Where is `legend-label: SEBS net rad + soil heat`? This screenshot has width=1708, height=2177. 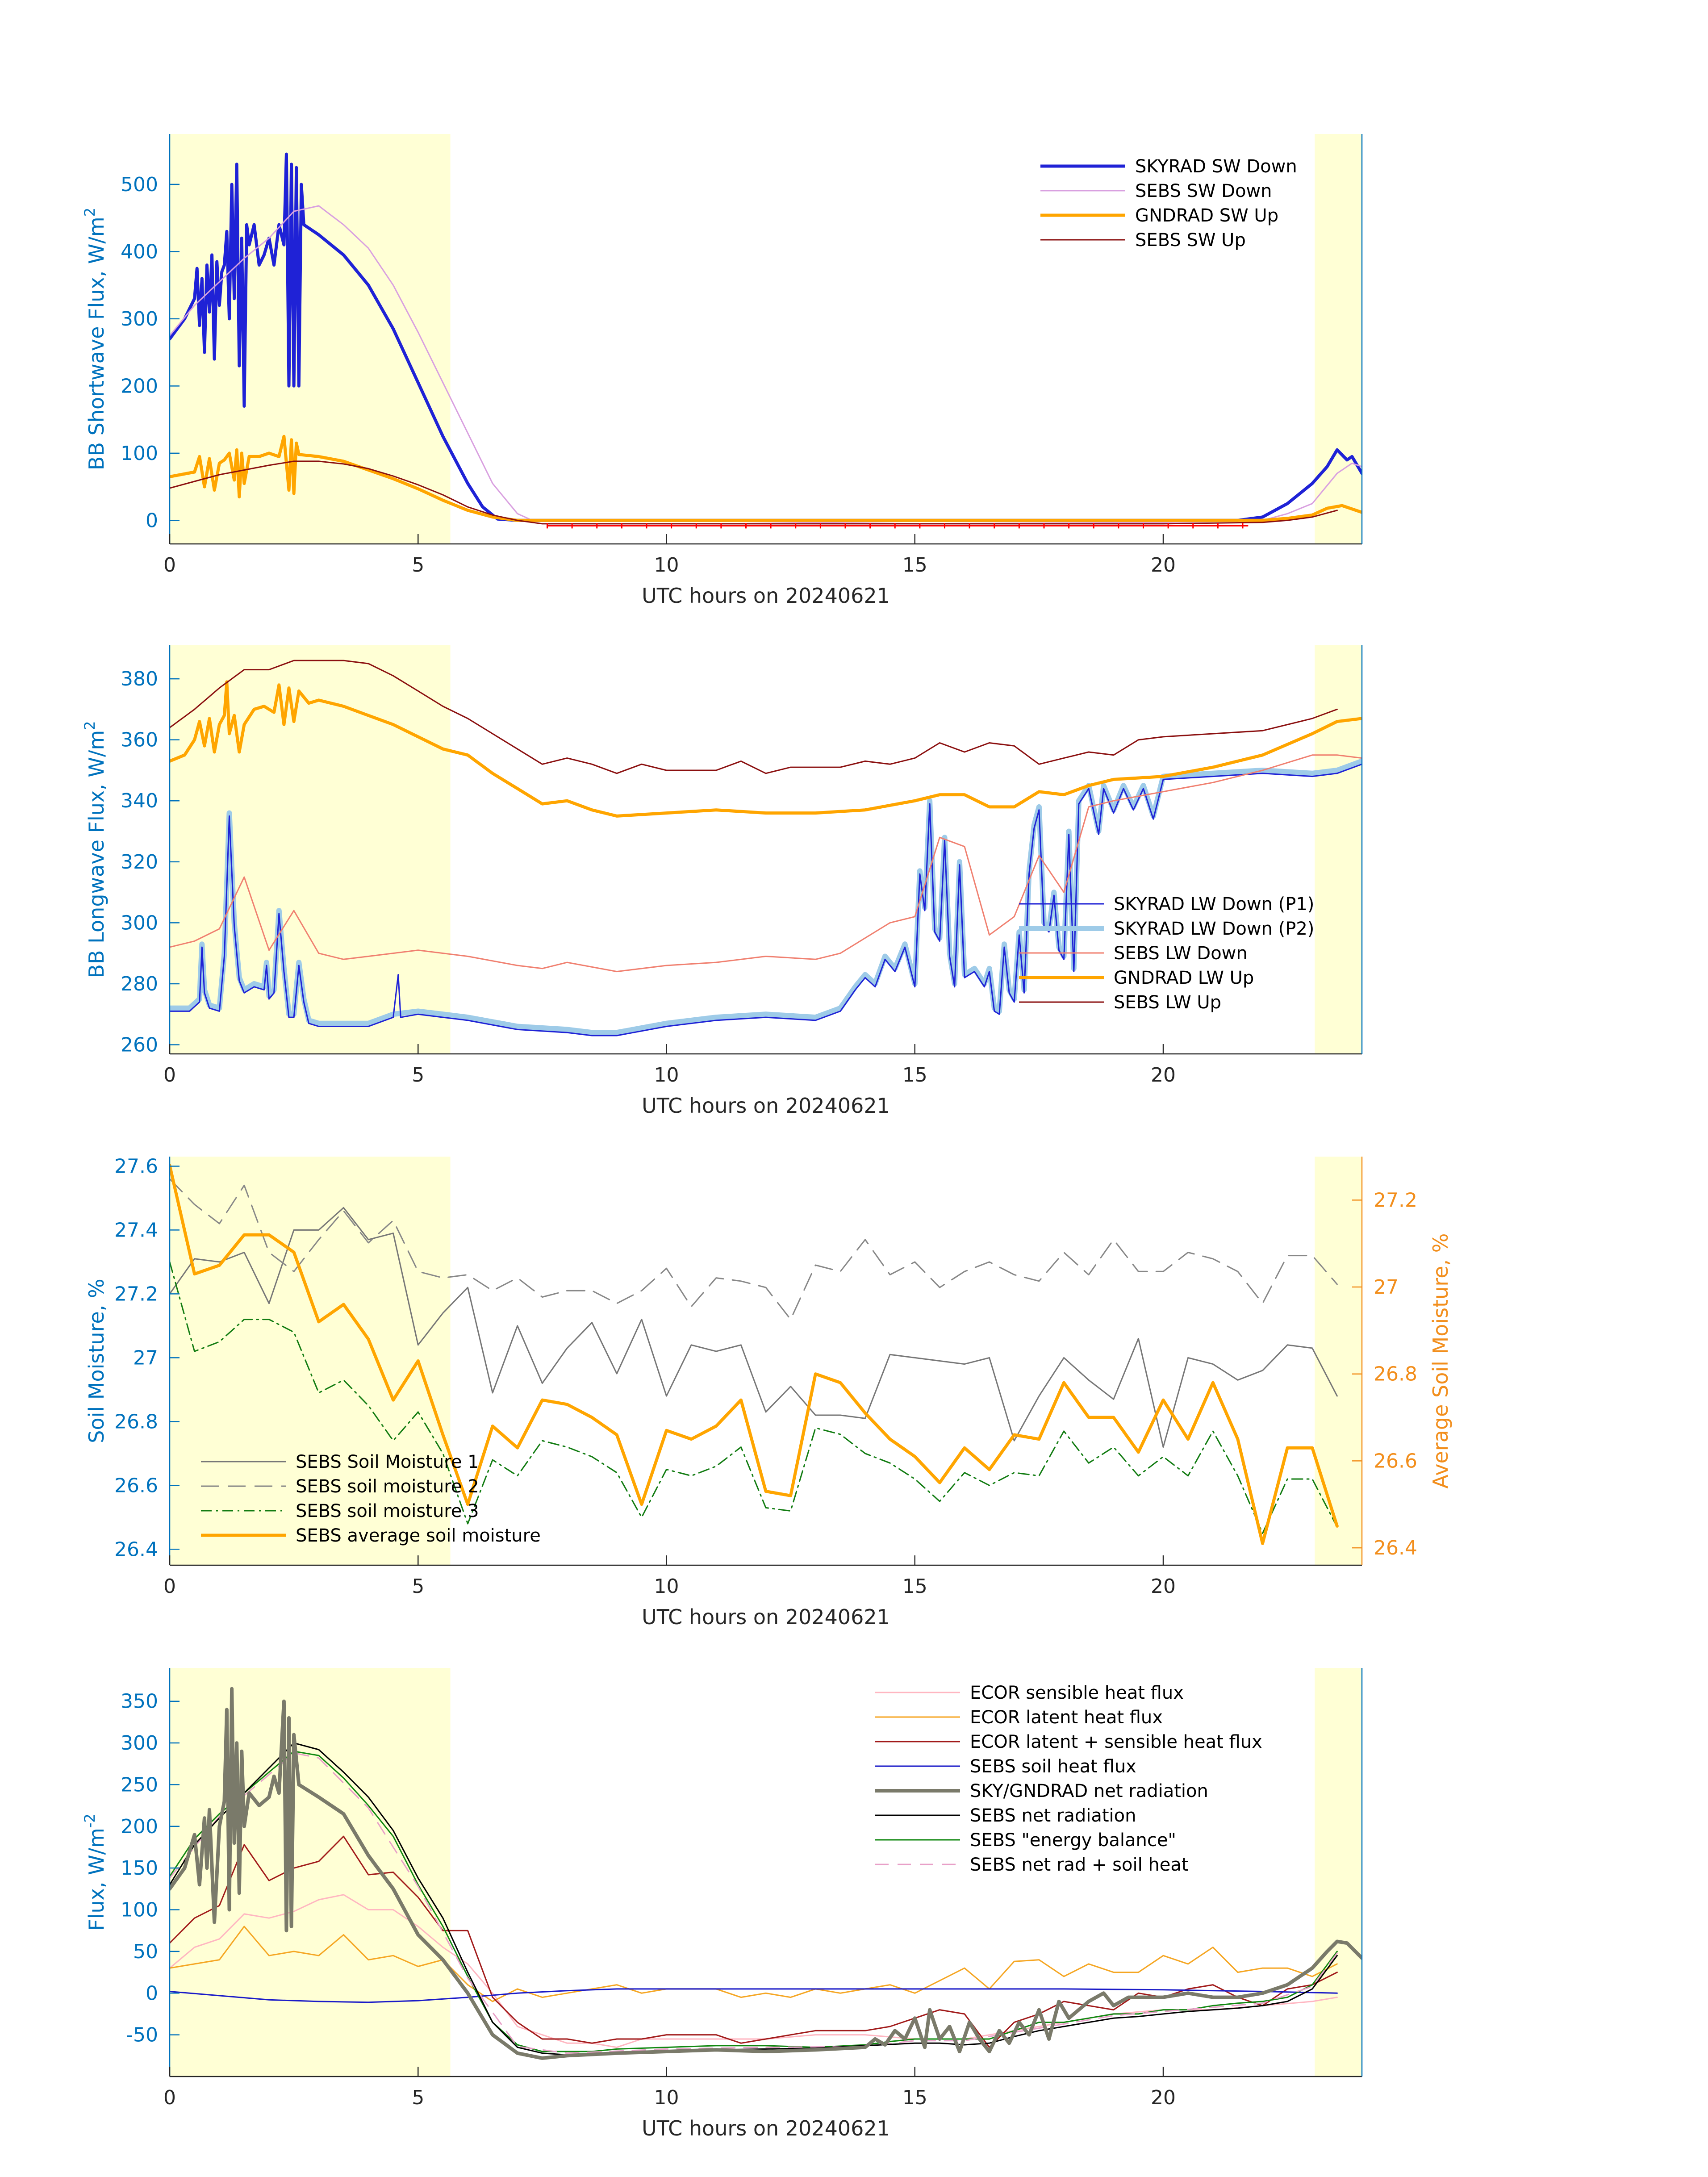
legend-label: SEBS net rad + soil heat is located at coordinates (1079, 1865).